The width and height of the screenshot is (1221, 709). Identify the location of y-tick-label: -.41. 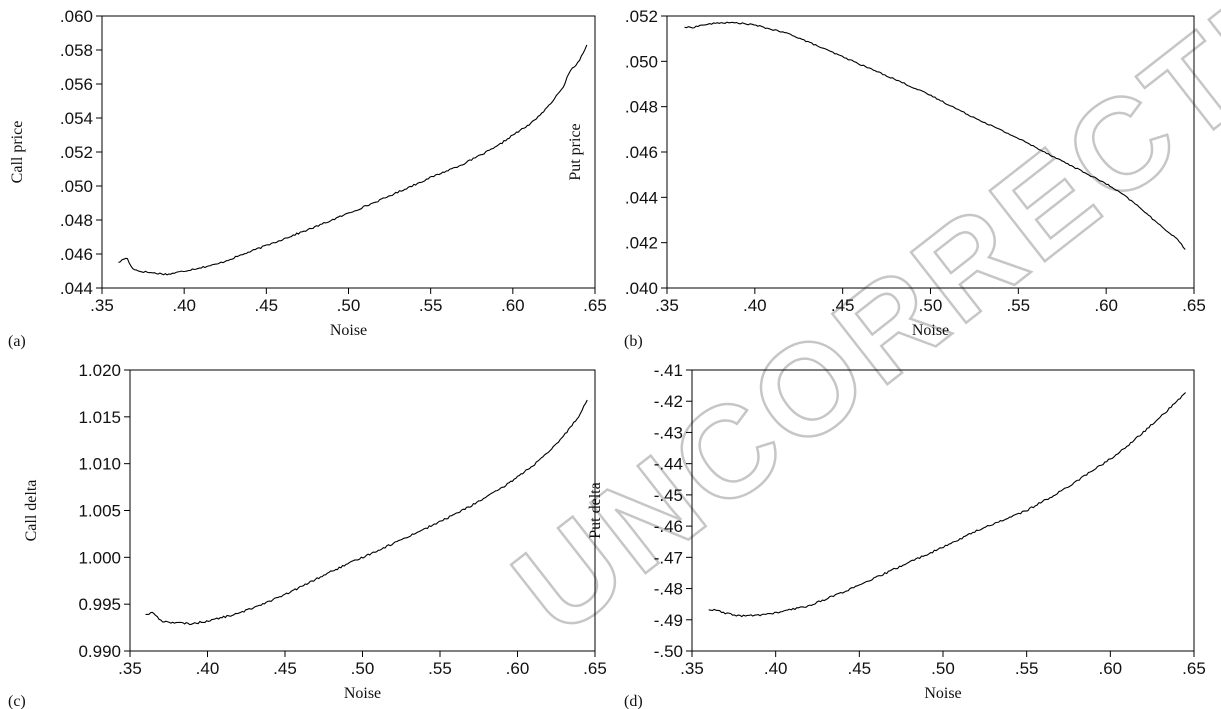
(668, 370).